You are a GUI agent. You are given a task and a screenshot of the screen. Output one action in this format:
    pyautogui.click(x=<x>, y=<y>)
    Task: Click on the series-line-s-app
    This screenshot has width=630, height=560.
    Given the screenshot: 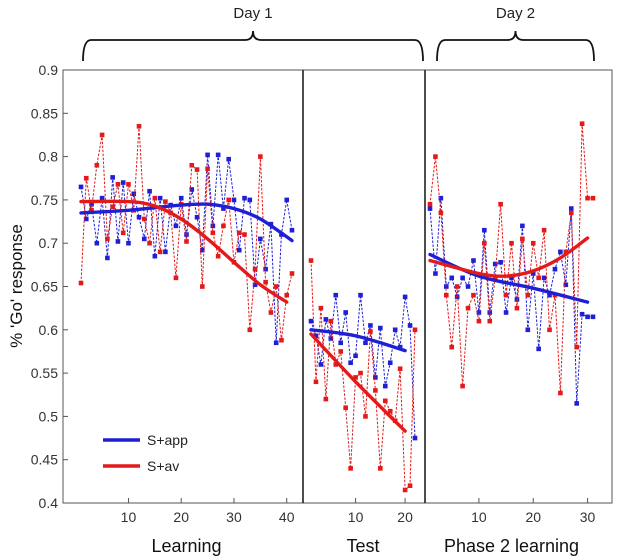 What is the action you would take?
    pyautogui.click(x=186, y=248)
    